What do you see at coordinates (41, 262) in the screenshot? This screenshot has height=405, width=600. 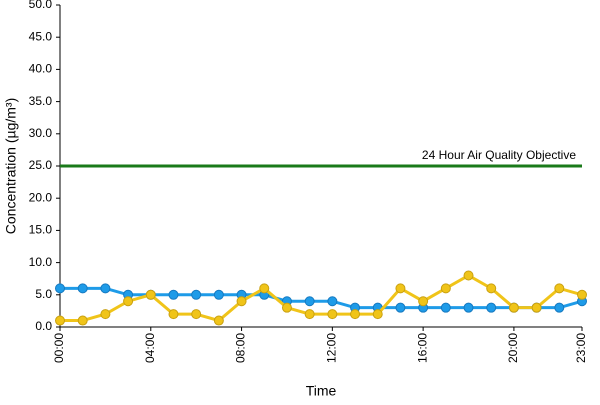 I see `y-tick-label: 10.0` at bounding box center [41, 262].